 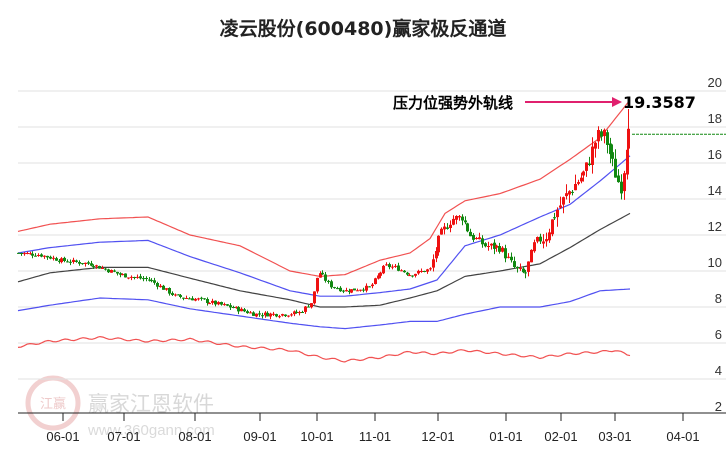 I want to click on annotation-value: 19.3587, so click(x=659, y=102).